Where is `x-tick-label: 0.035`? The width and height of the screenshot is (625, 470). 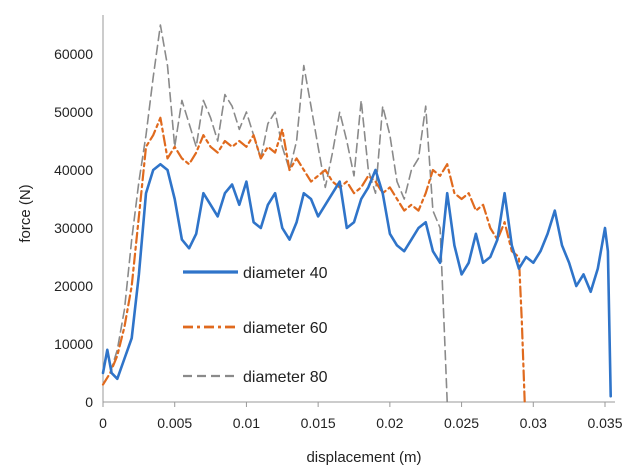
x-tick-label: 0.035 is located at coordinates (604, 423).